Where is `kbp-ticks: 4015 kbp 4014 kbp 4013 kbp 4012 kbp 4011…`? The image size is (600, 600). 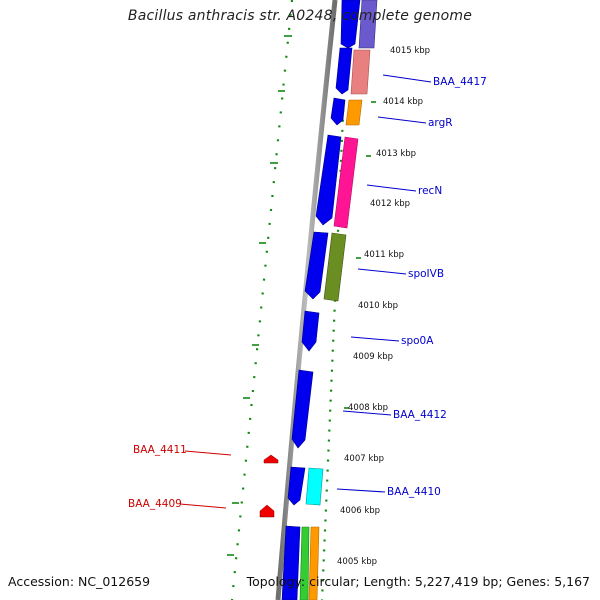 kbp-ticks: 4015 kbp 4014 kbp 4013 kbp 4012 kbp 4011… is located at coordinates (383, 306).